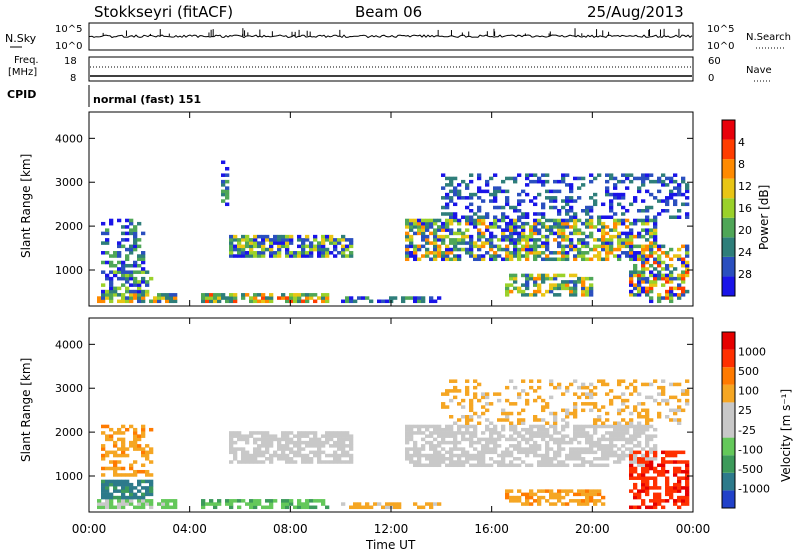 The height and width of the screenshot is (554, 800). What do you see at coordinates (635, 12) in the screenshot?
I see `date-title: 25/Aug/2013` at bounding box center [635, 12].